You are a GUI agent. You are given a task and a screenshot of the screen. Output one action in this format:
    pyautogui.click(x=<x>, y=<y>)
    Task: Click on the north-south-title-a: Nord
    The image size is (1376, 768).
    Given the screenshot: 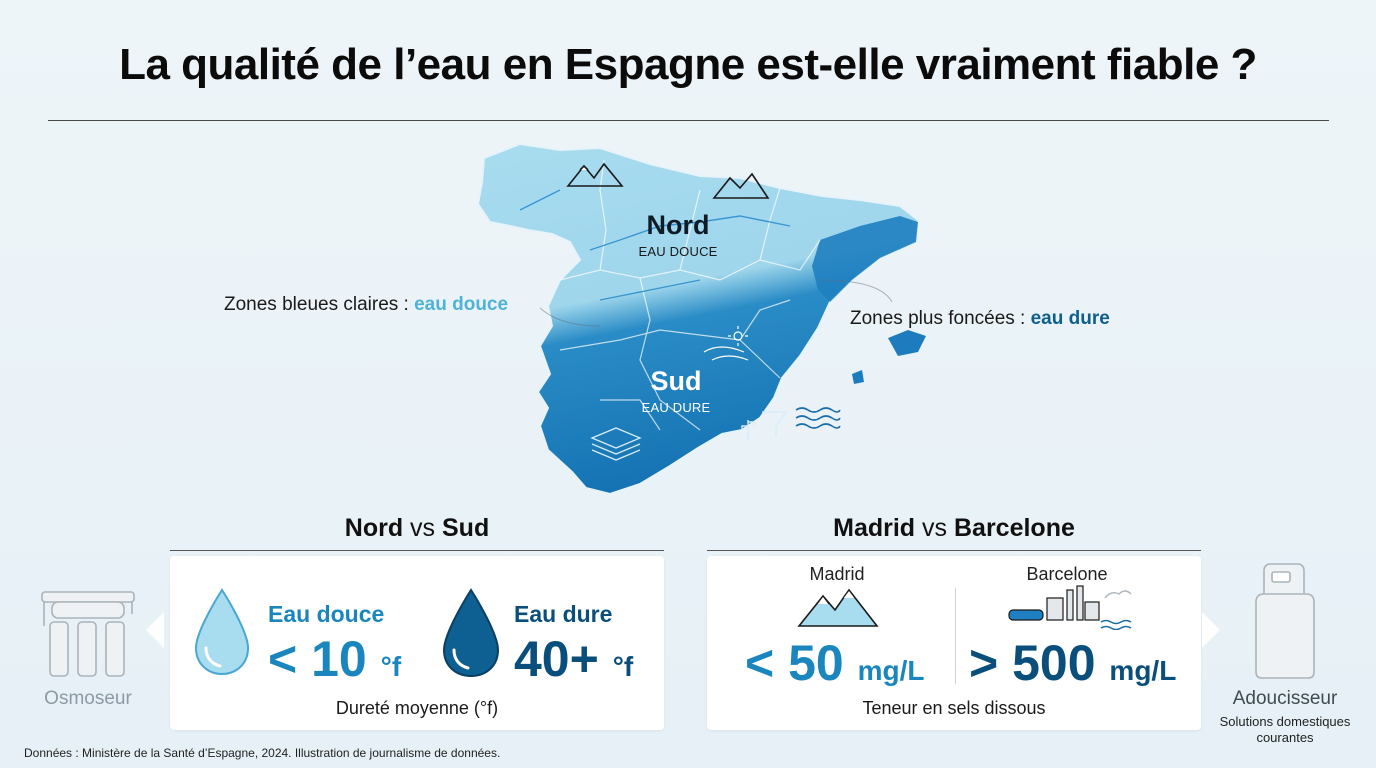 What is the action you would take?
    pyautogui.click(x=374, y=528)
    